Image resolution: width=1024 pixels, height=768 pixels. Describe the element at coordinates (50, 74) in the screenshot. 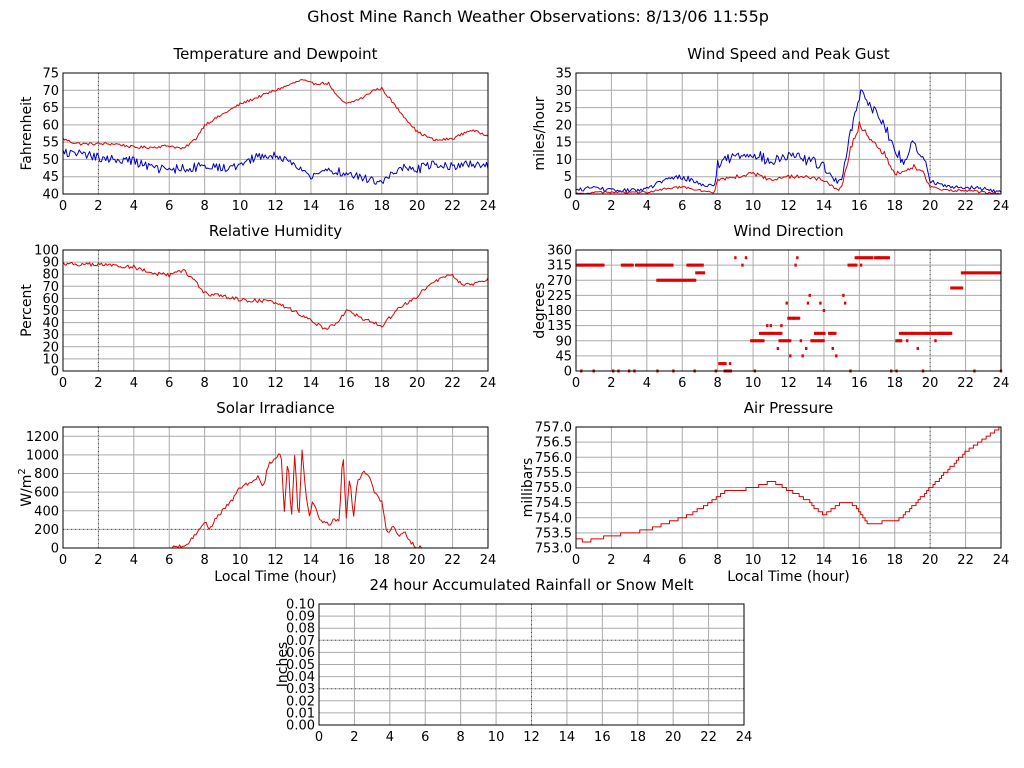

I see `y-tick-label: 75` at that location.